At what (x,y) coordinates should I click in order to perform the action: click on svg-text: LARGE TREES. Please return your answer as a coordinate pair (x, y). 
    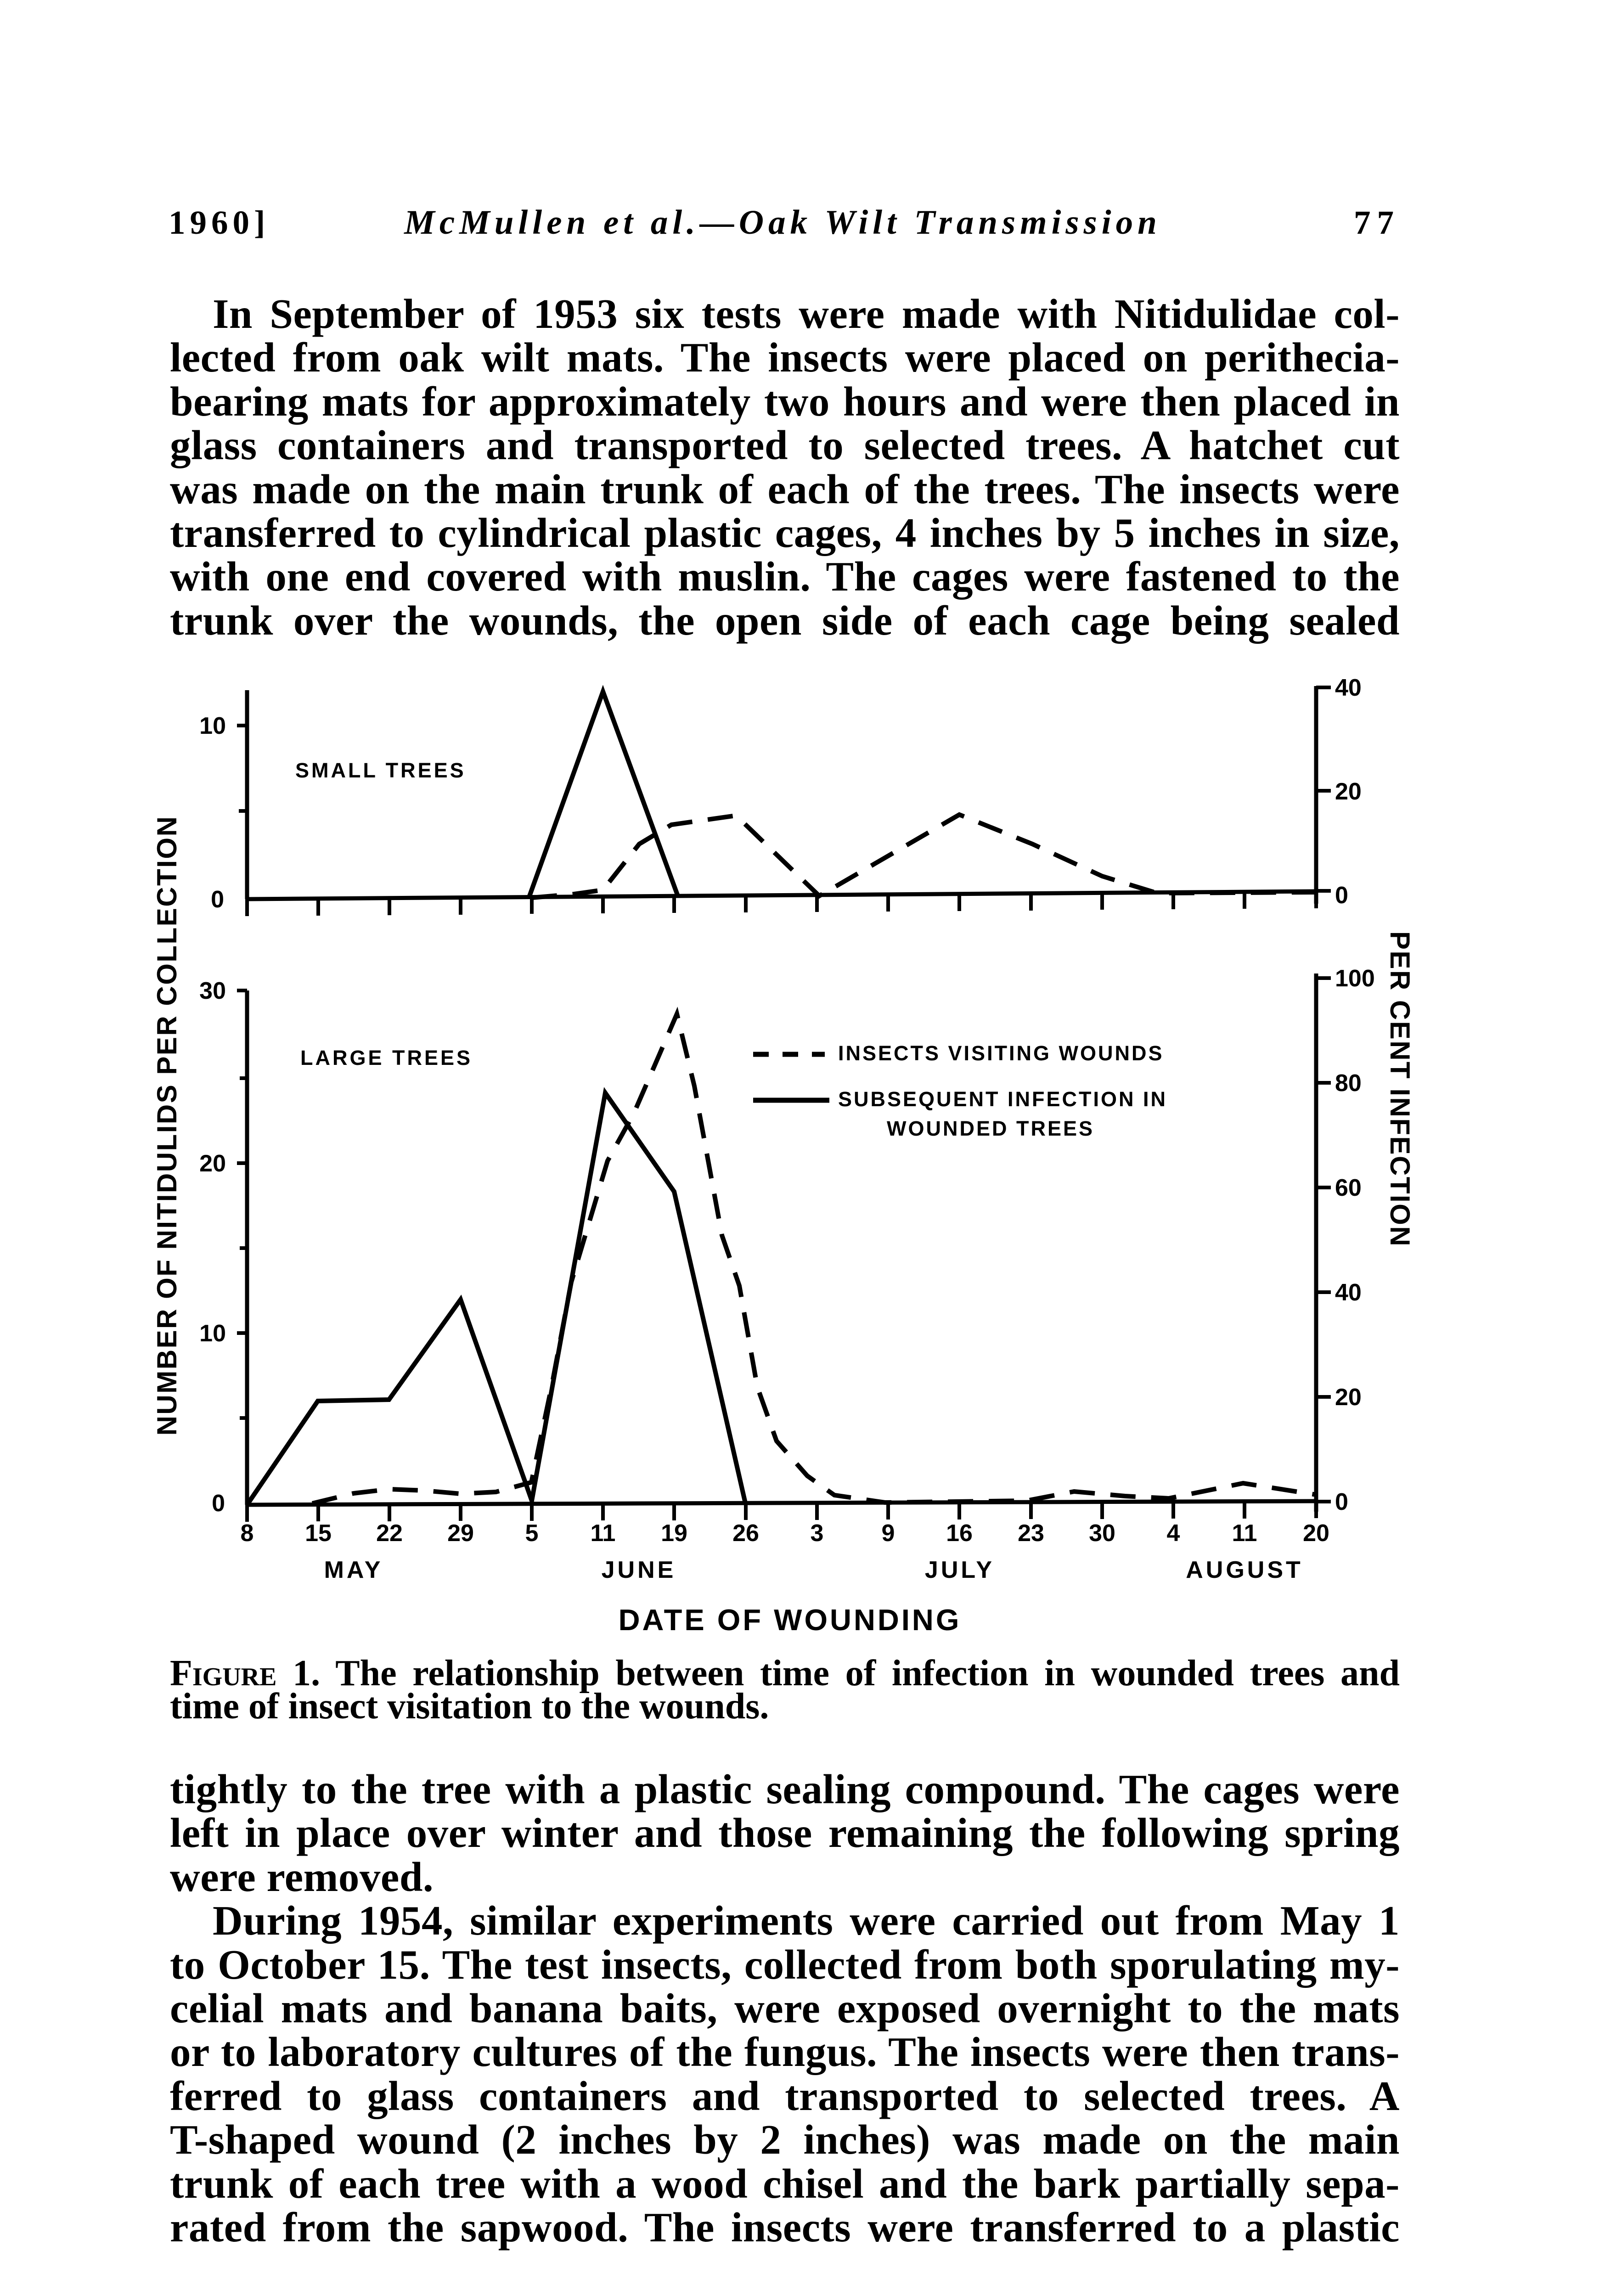
    Looking at the image, I should click on (386, 1057).